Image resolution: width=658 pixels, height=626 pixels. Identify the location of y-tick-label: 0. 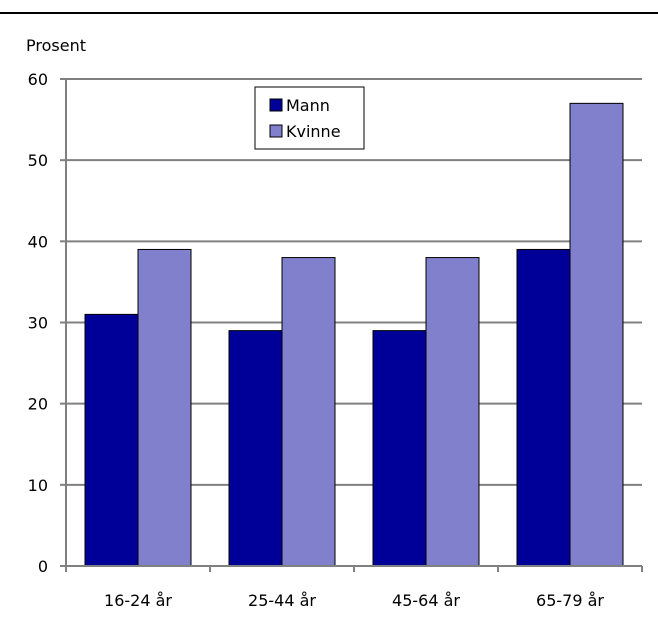
(43, 566).